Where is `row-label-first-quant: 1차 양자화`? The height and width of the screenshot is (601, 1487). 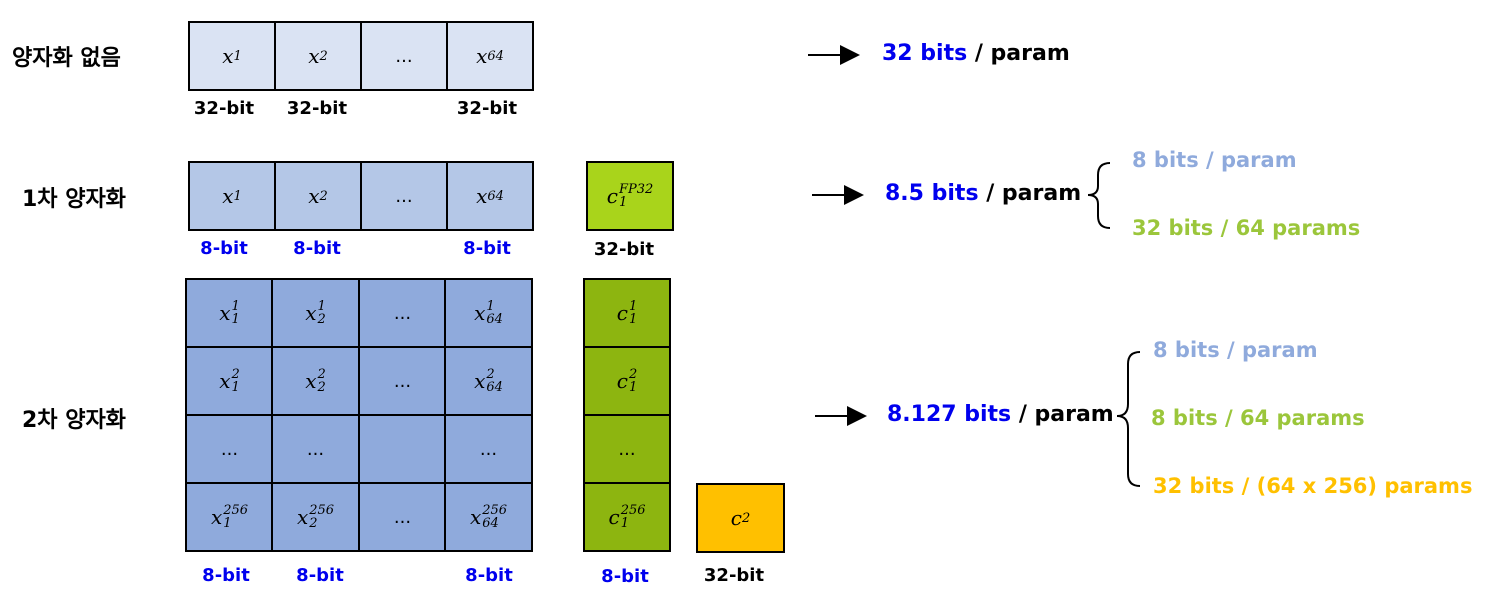
row-label-first-quant: 1차 양자화 is located at coordinates (74, 199).